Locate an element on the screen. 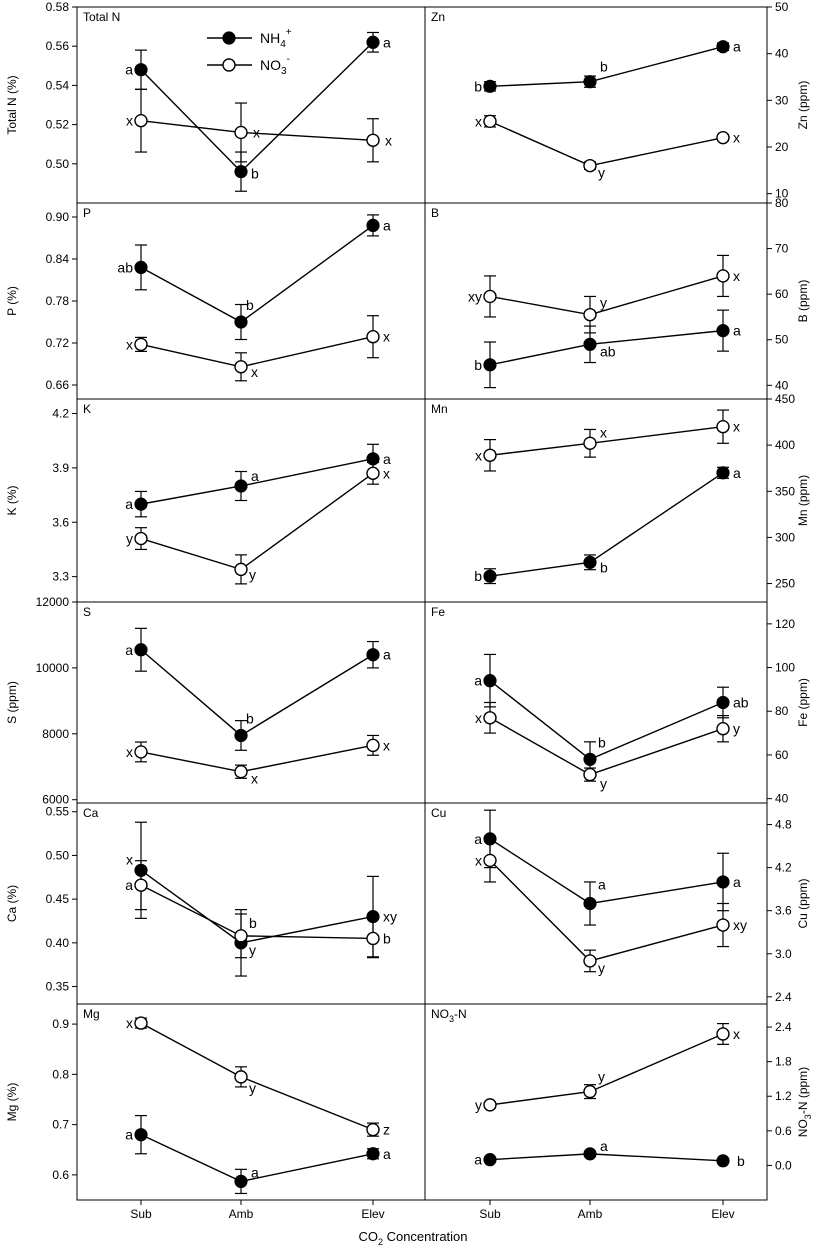 Image resolution: width=827 pixels, height=1249 pixels. panel-label-totaln: Total N is located at coordinates (101, 17).